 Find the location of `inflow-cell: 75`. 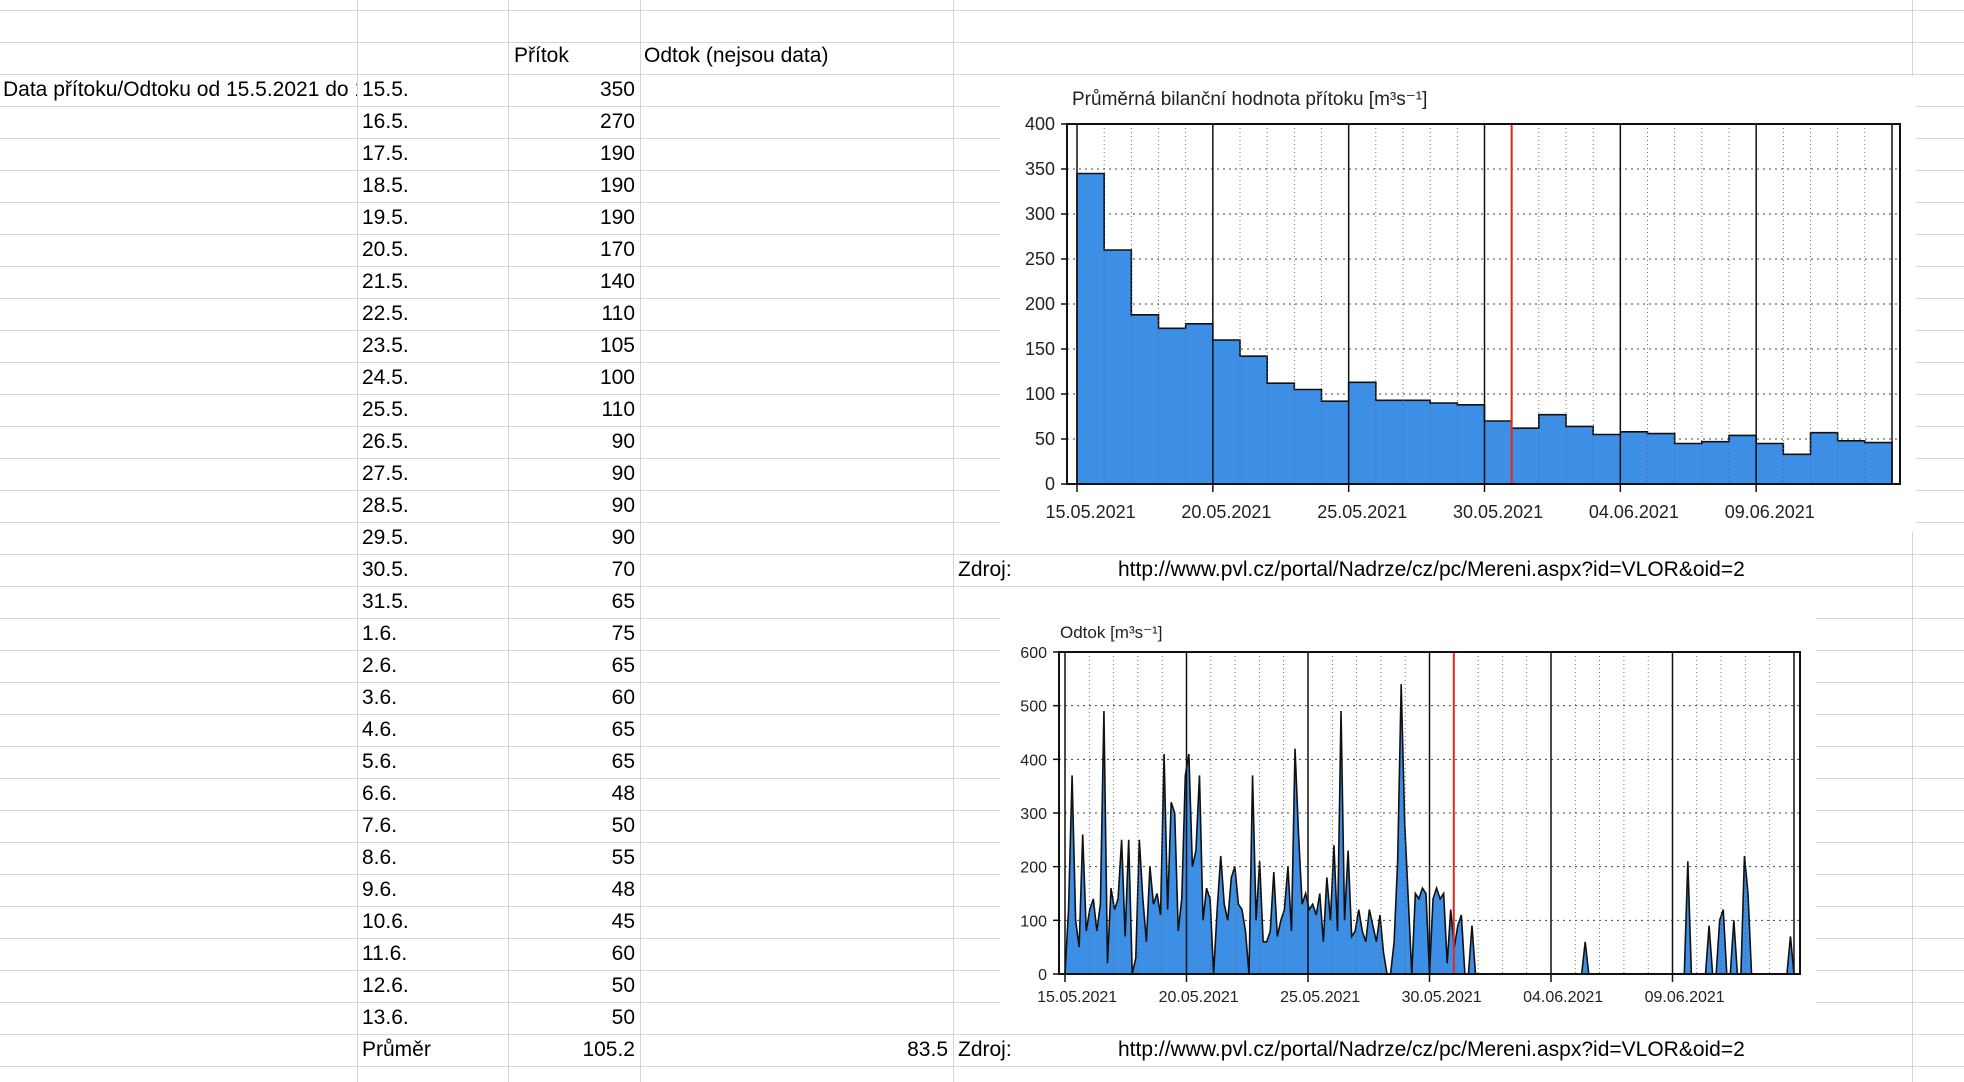

inflow-cell: 75 is located at coordinates (623, 633).